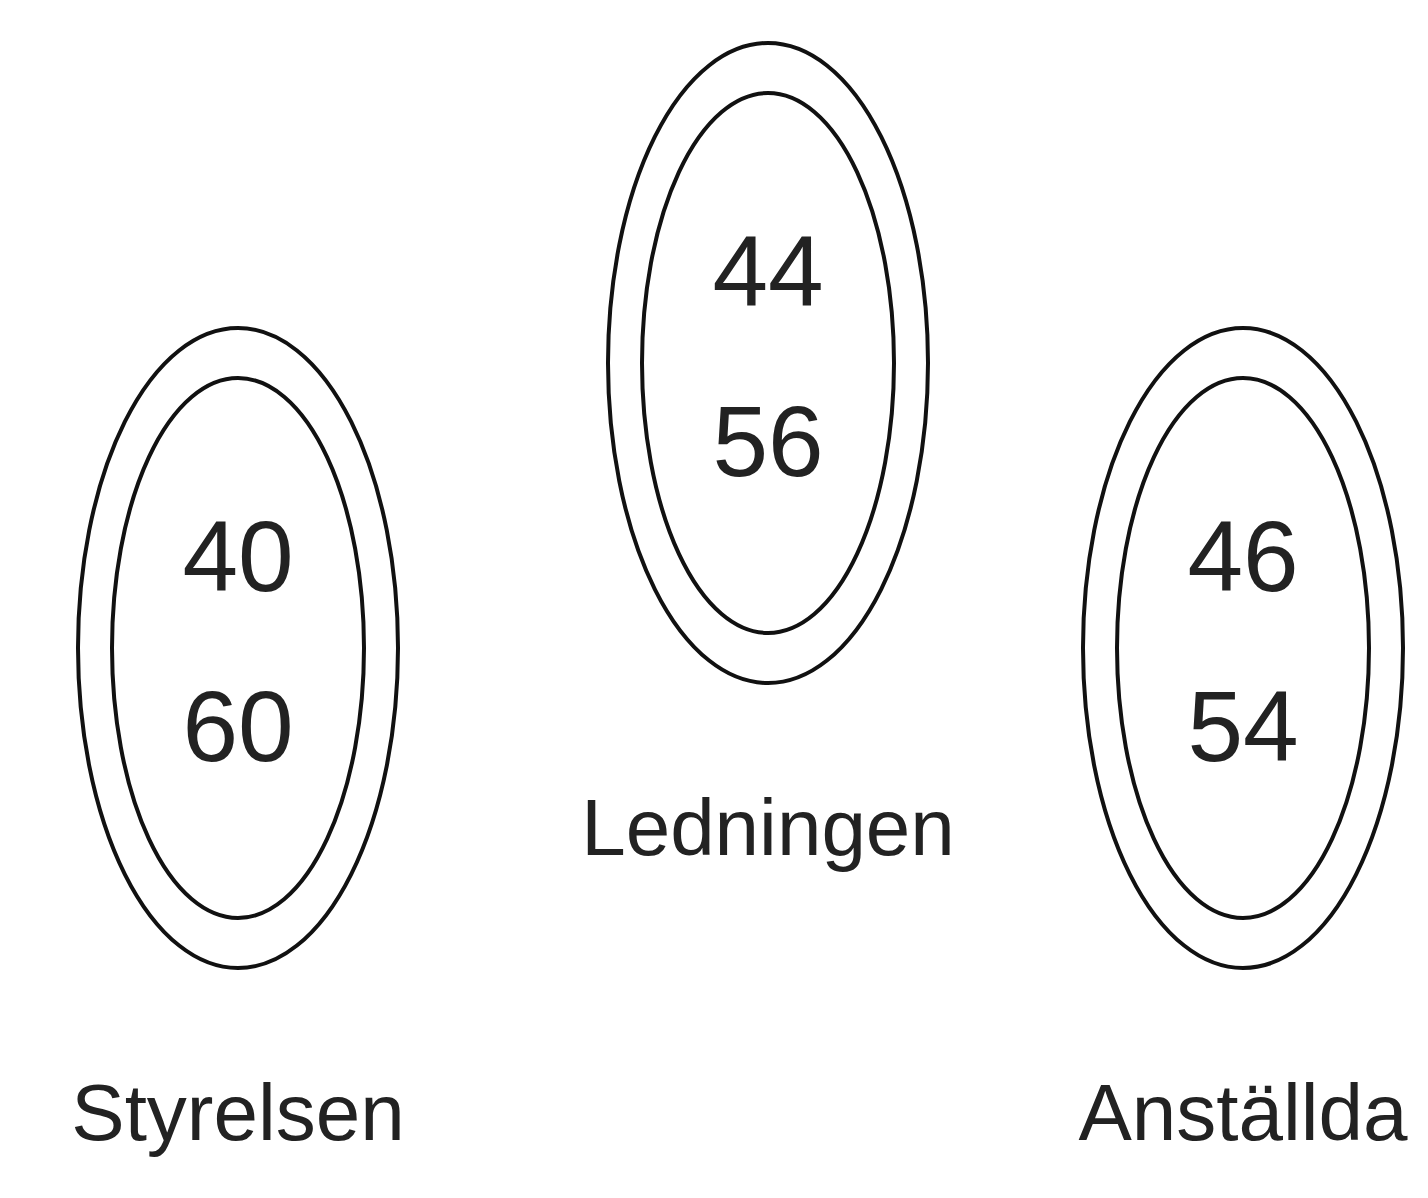 Image resolution: width=1428 pixels, height=1198 pixels. What do you see at coordinates (1243, 725) in the screenshot?
I see `data-label: 54` at bounding box center [1243, 725].